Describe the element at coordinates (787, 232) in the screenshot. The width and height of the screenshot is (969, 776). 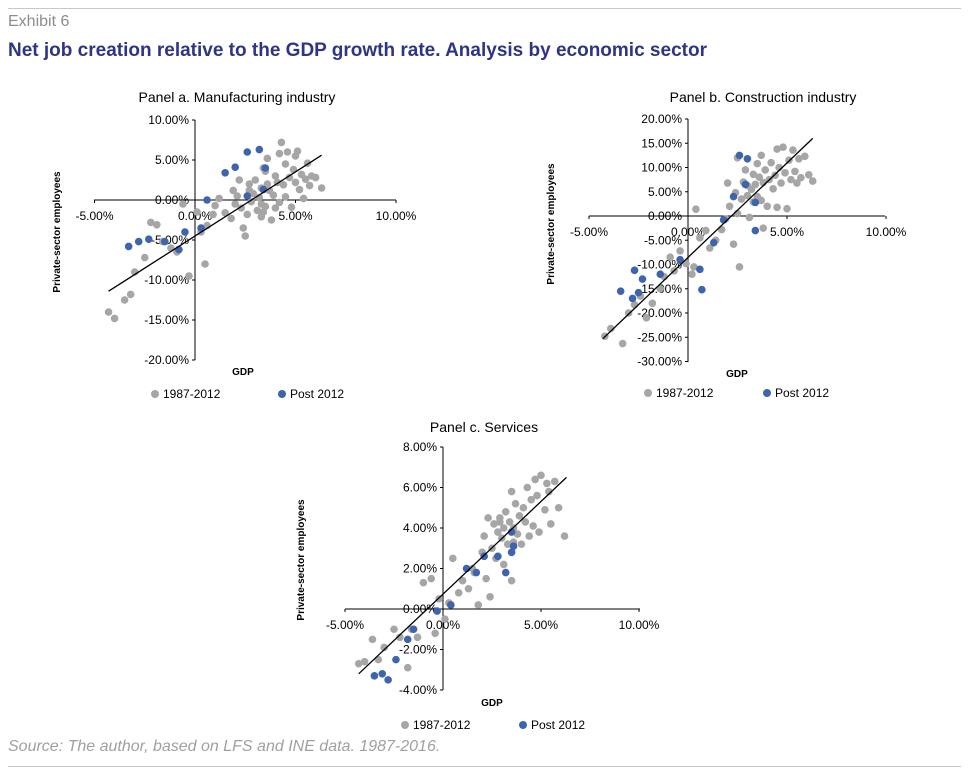
I see `x-tick-label: 5.00%` at that location.